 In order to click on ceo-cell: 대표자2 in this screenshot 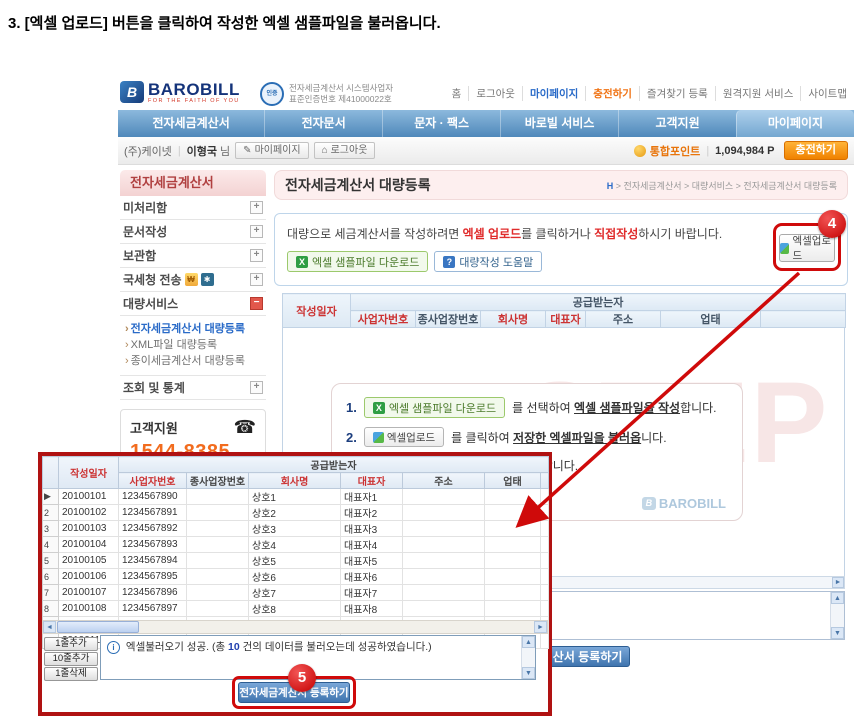, I will do `click(371, 512)`.